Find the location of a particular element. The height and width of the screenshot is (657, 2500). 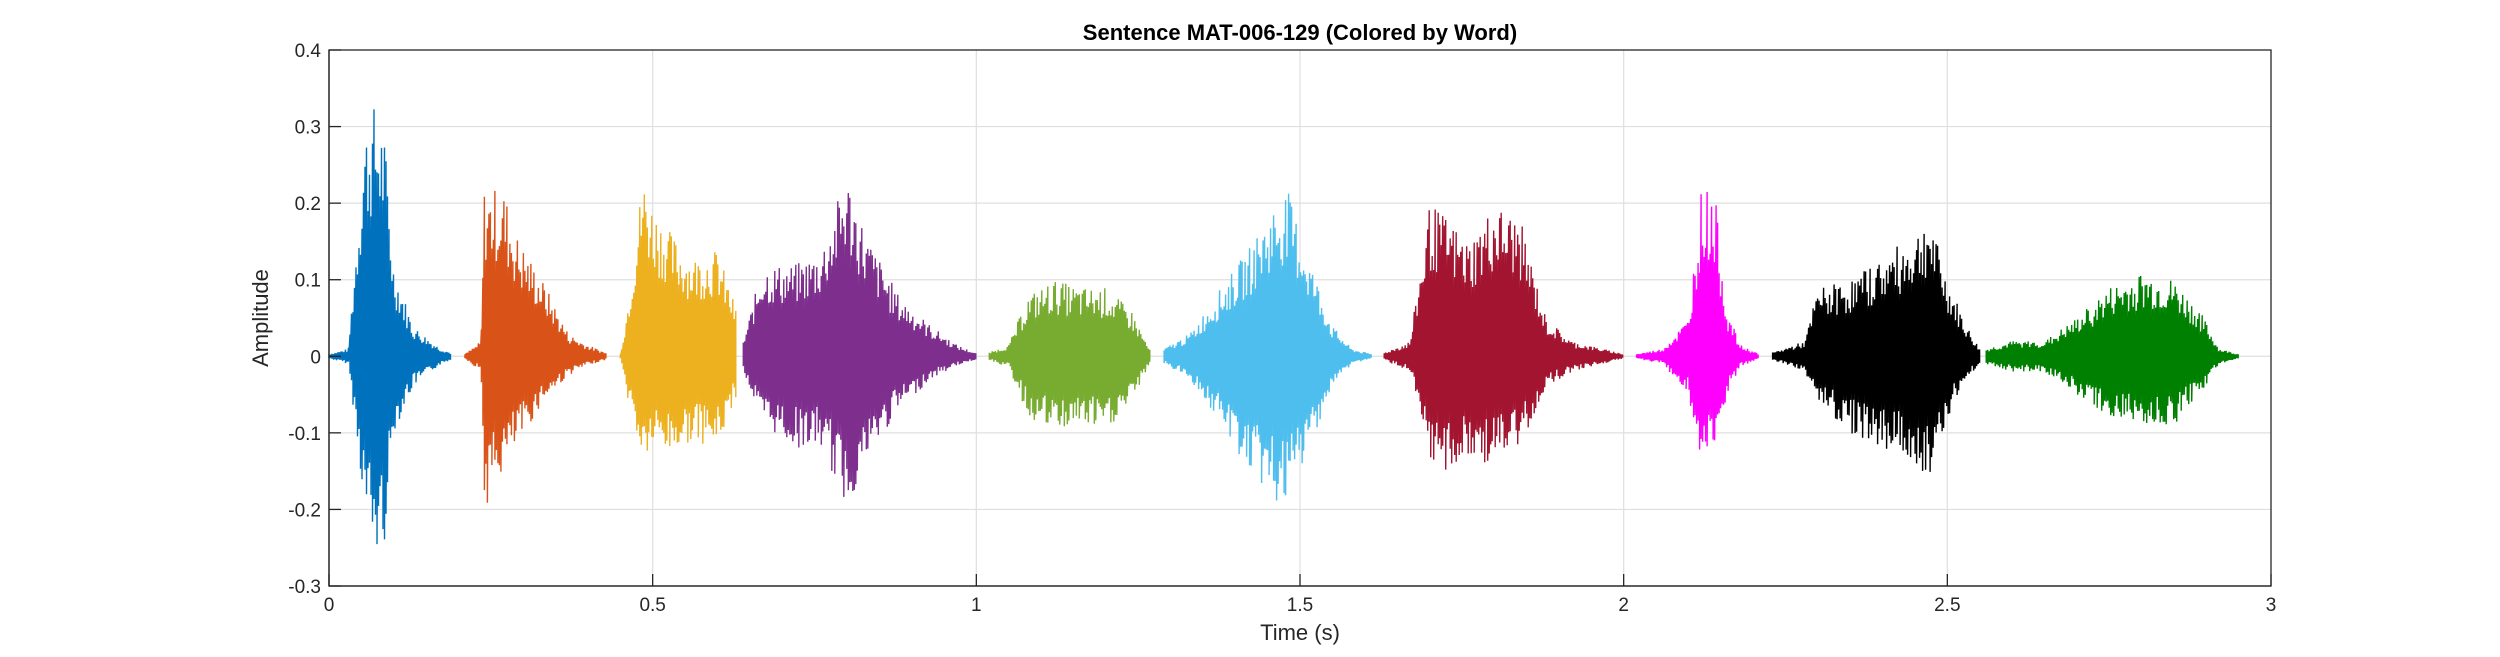

y-tick-label: 0.1 is located at coordinates (308, 281).